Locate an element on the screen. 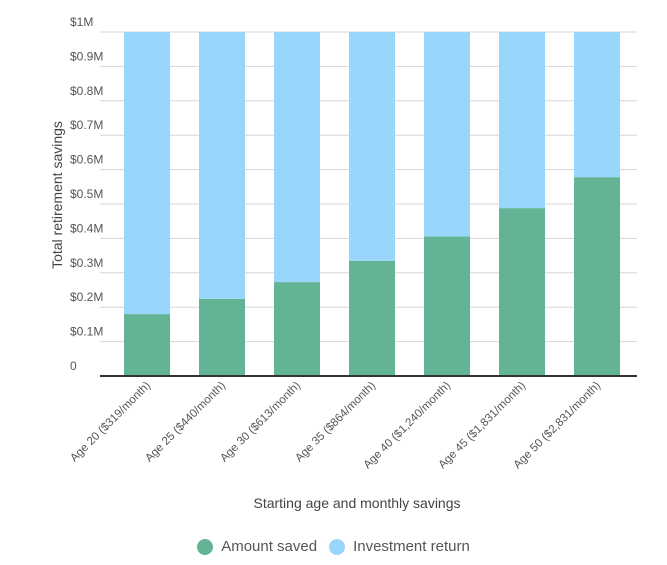 This screenshot has width=667, height=565. x-tick-label-3: Age 35 ($864/month) is located at coordinates (335, 422).